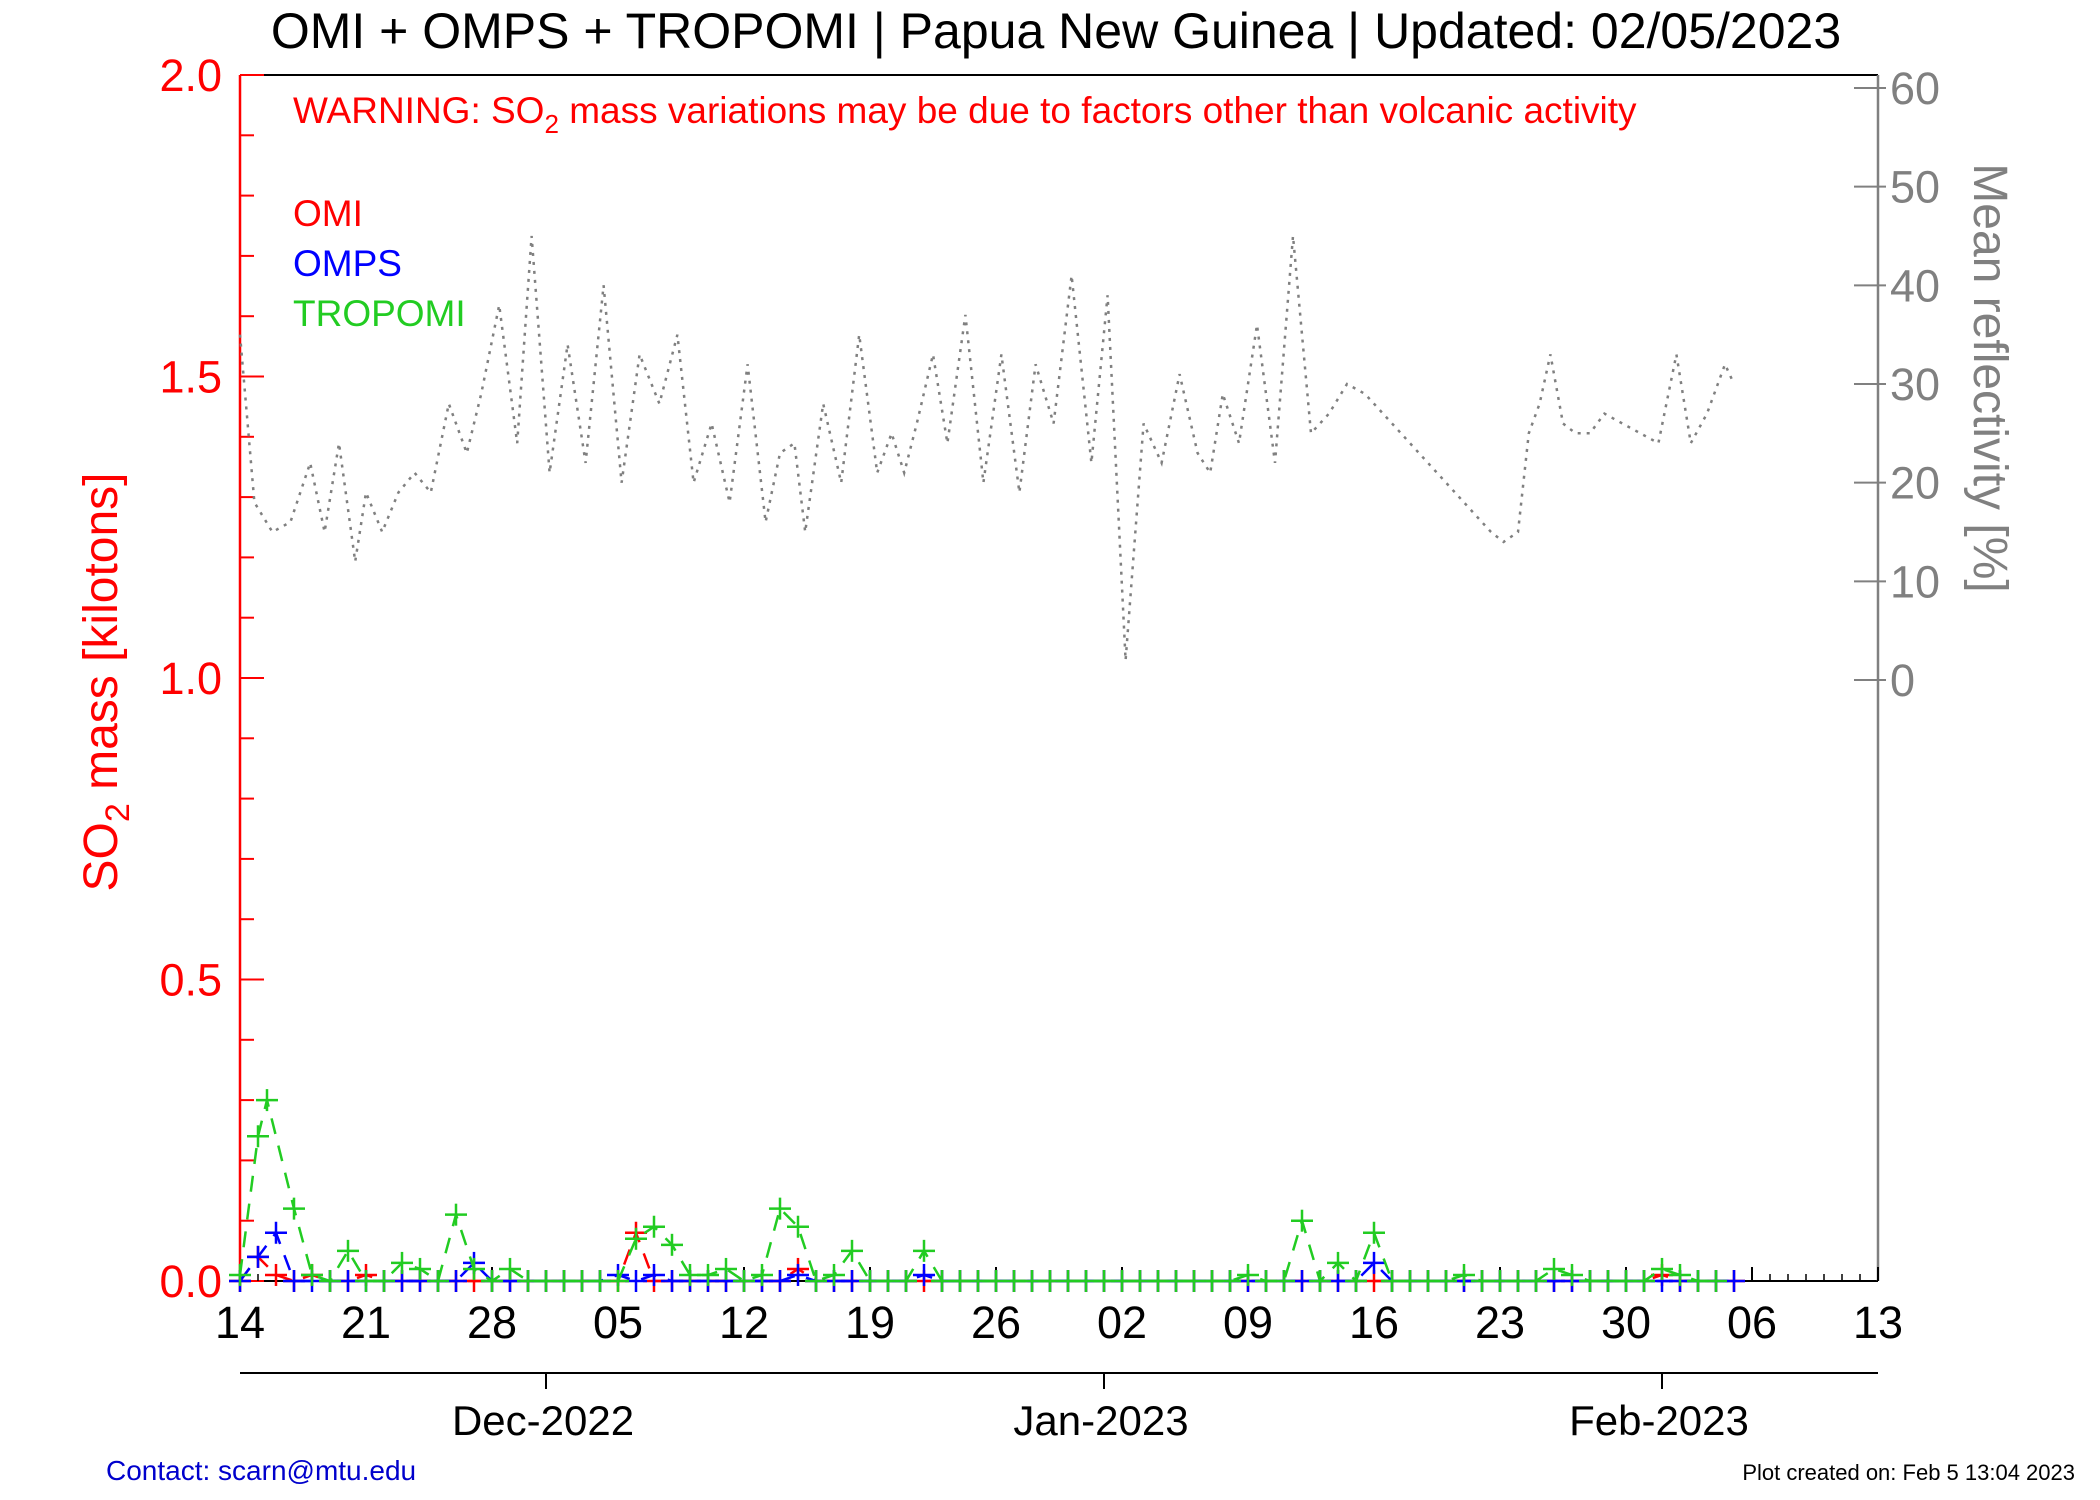 This screenshot has width=2100, height=1500. I want to click on x-axis-ticks: 14 21 28 05 12 19 26 02 09 16 23 30 06 13, so click(1059, 1307).